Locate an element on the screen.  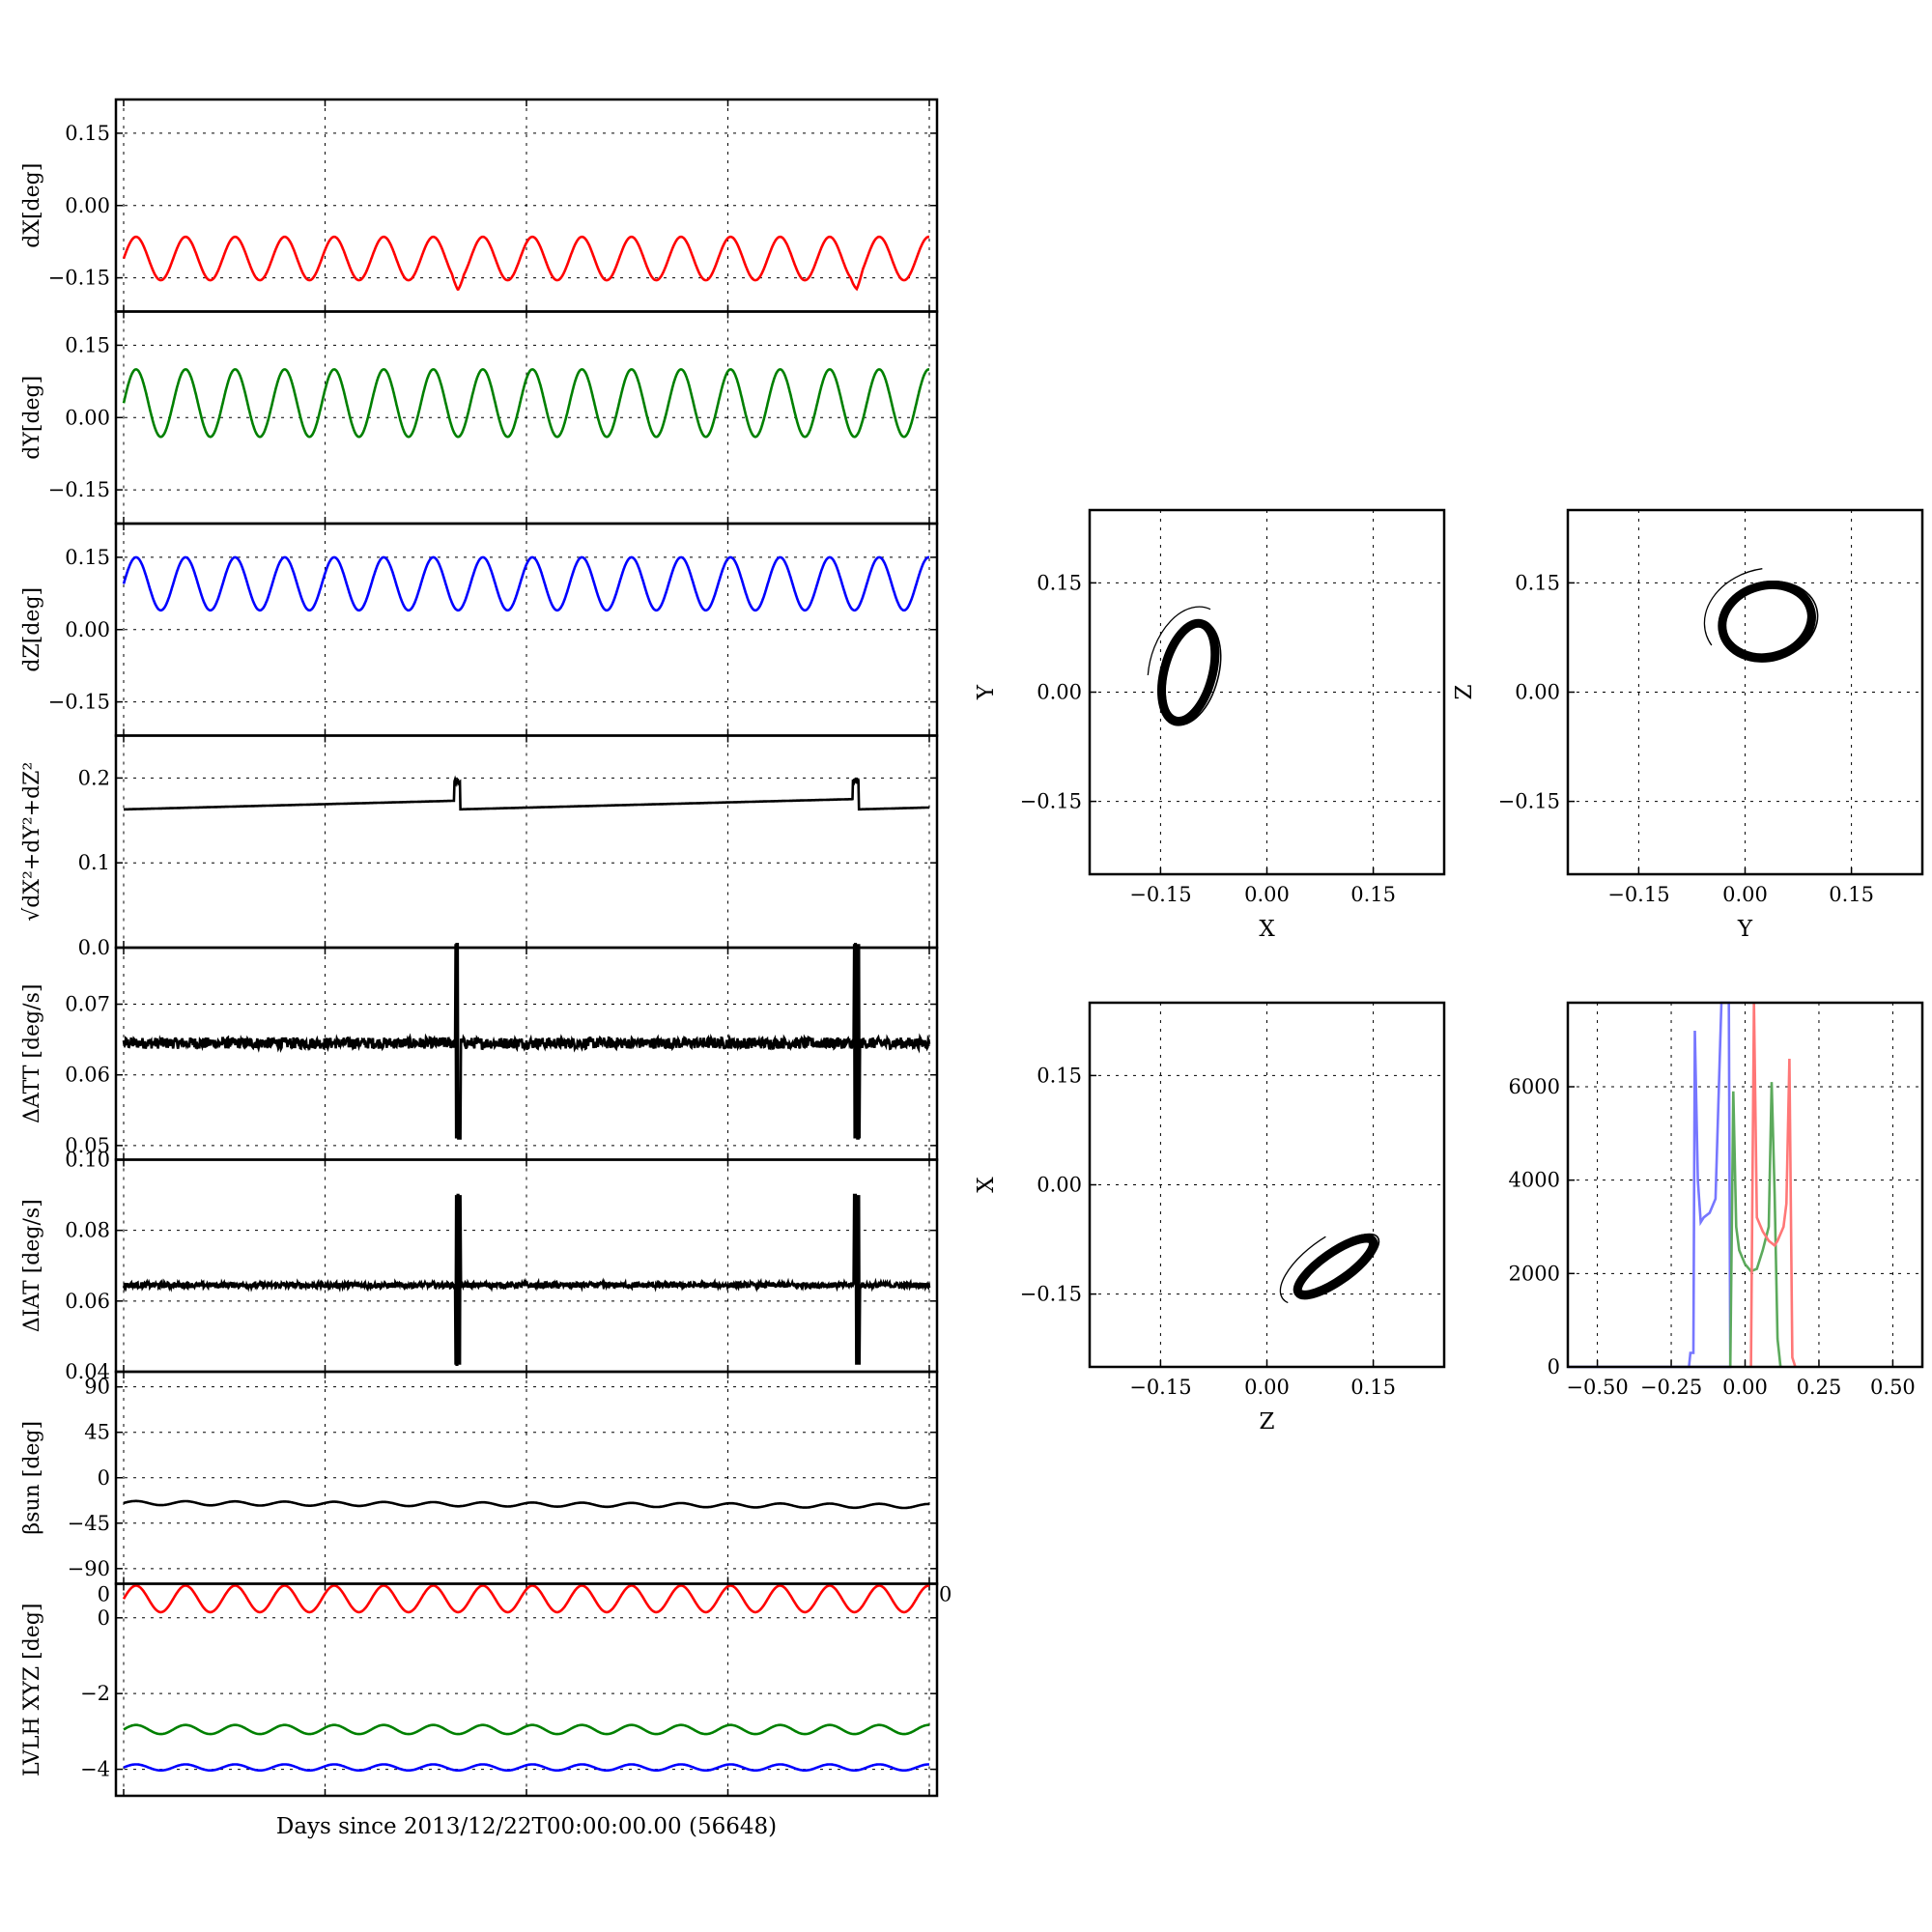
ylabel-xy: Y is located at coordinates (986, 692).